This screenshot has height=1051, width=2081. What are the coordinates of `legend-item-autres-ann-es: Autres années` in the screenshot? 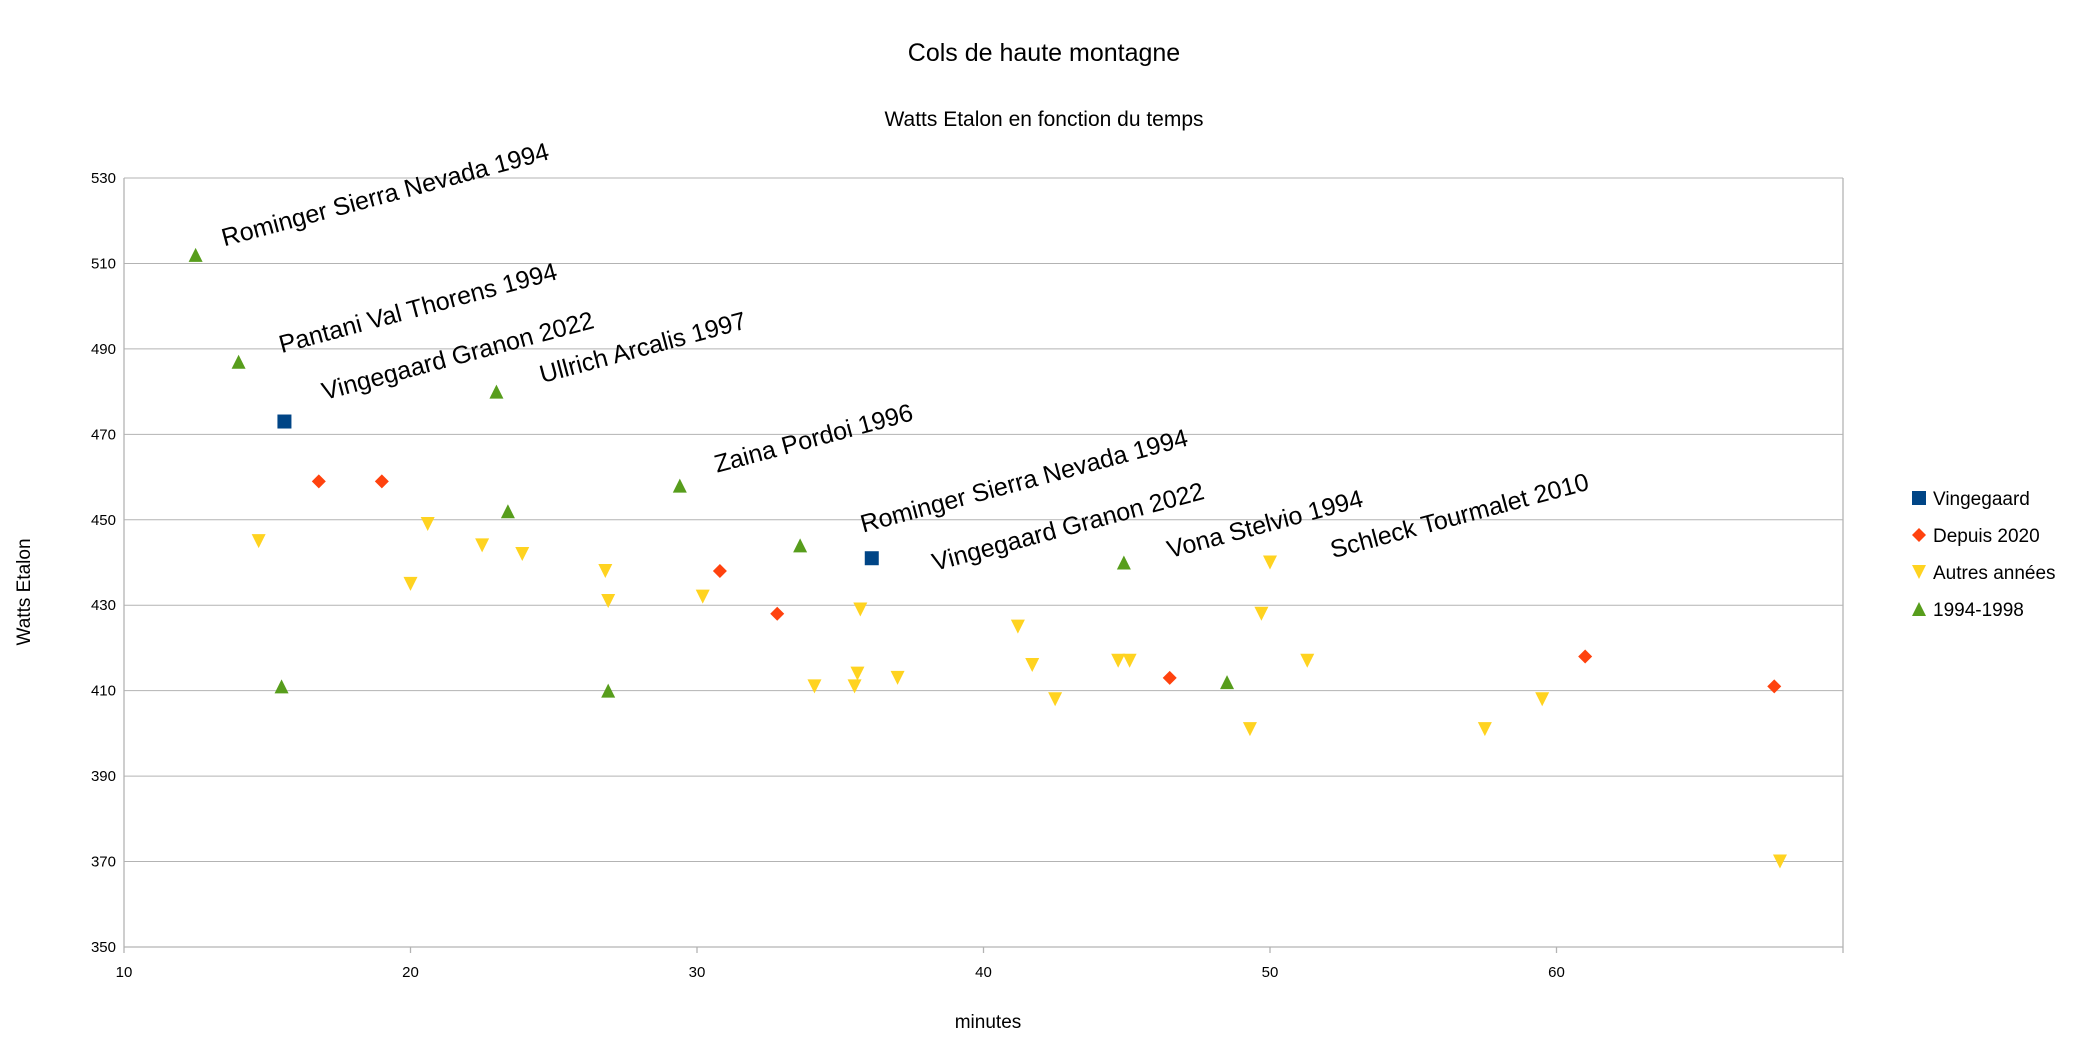 It's located at (1984, 573).